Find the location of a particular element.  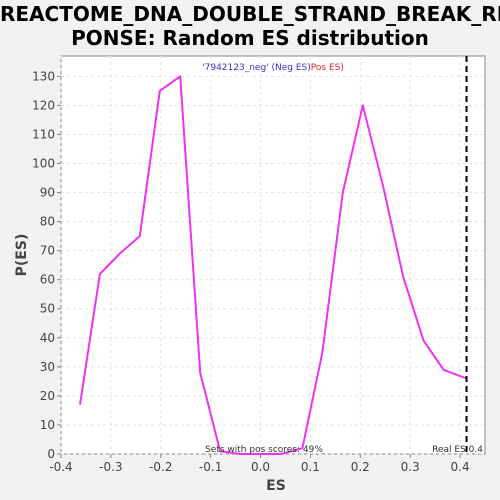

x-tick-label: -0.4 is located at coordinates (60, 467).